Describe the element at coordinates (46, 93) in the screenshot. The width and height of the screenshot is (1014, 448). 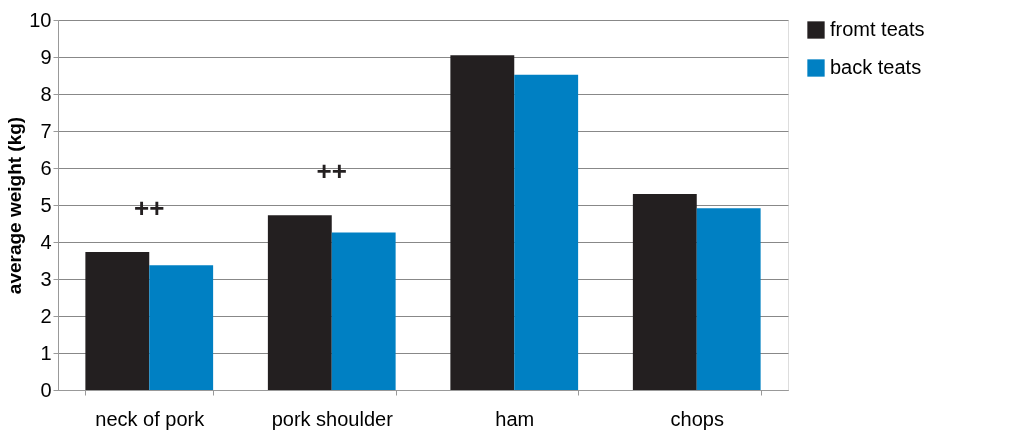
I see `y-tick-label: 8` at that location.